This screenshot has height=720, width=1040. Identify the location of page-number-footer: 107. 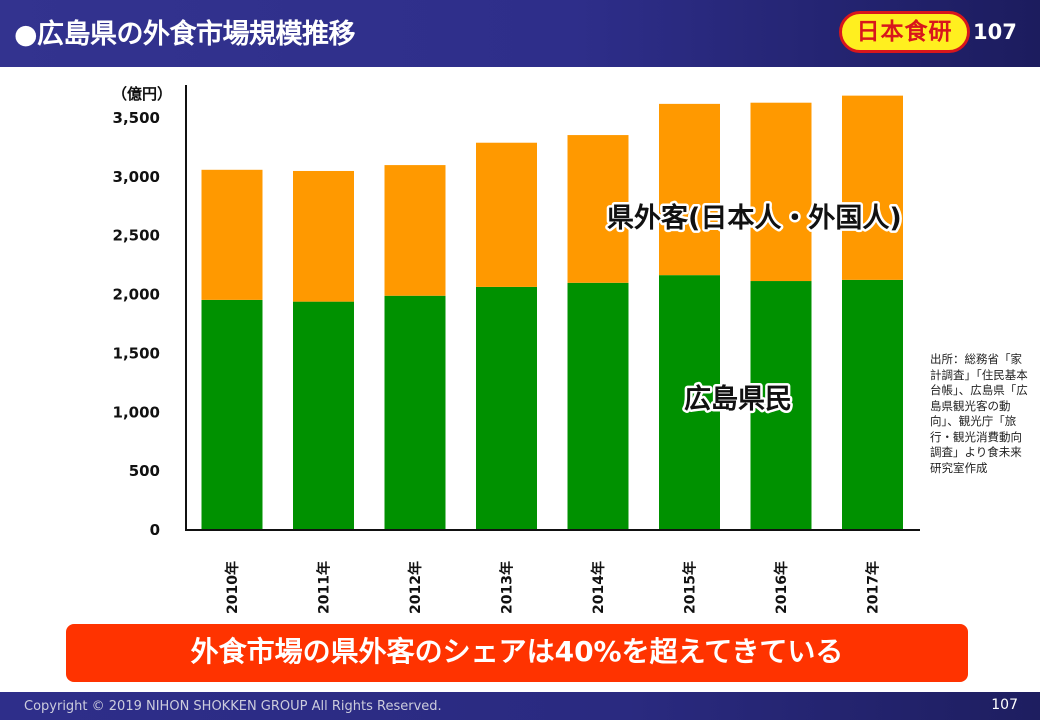
(1004, 705).